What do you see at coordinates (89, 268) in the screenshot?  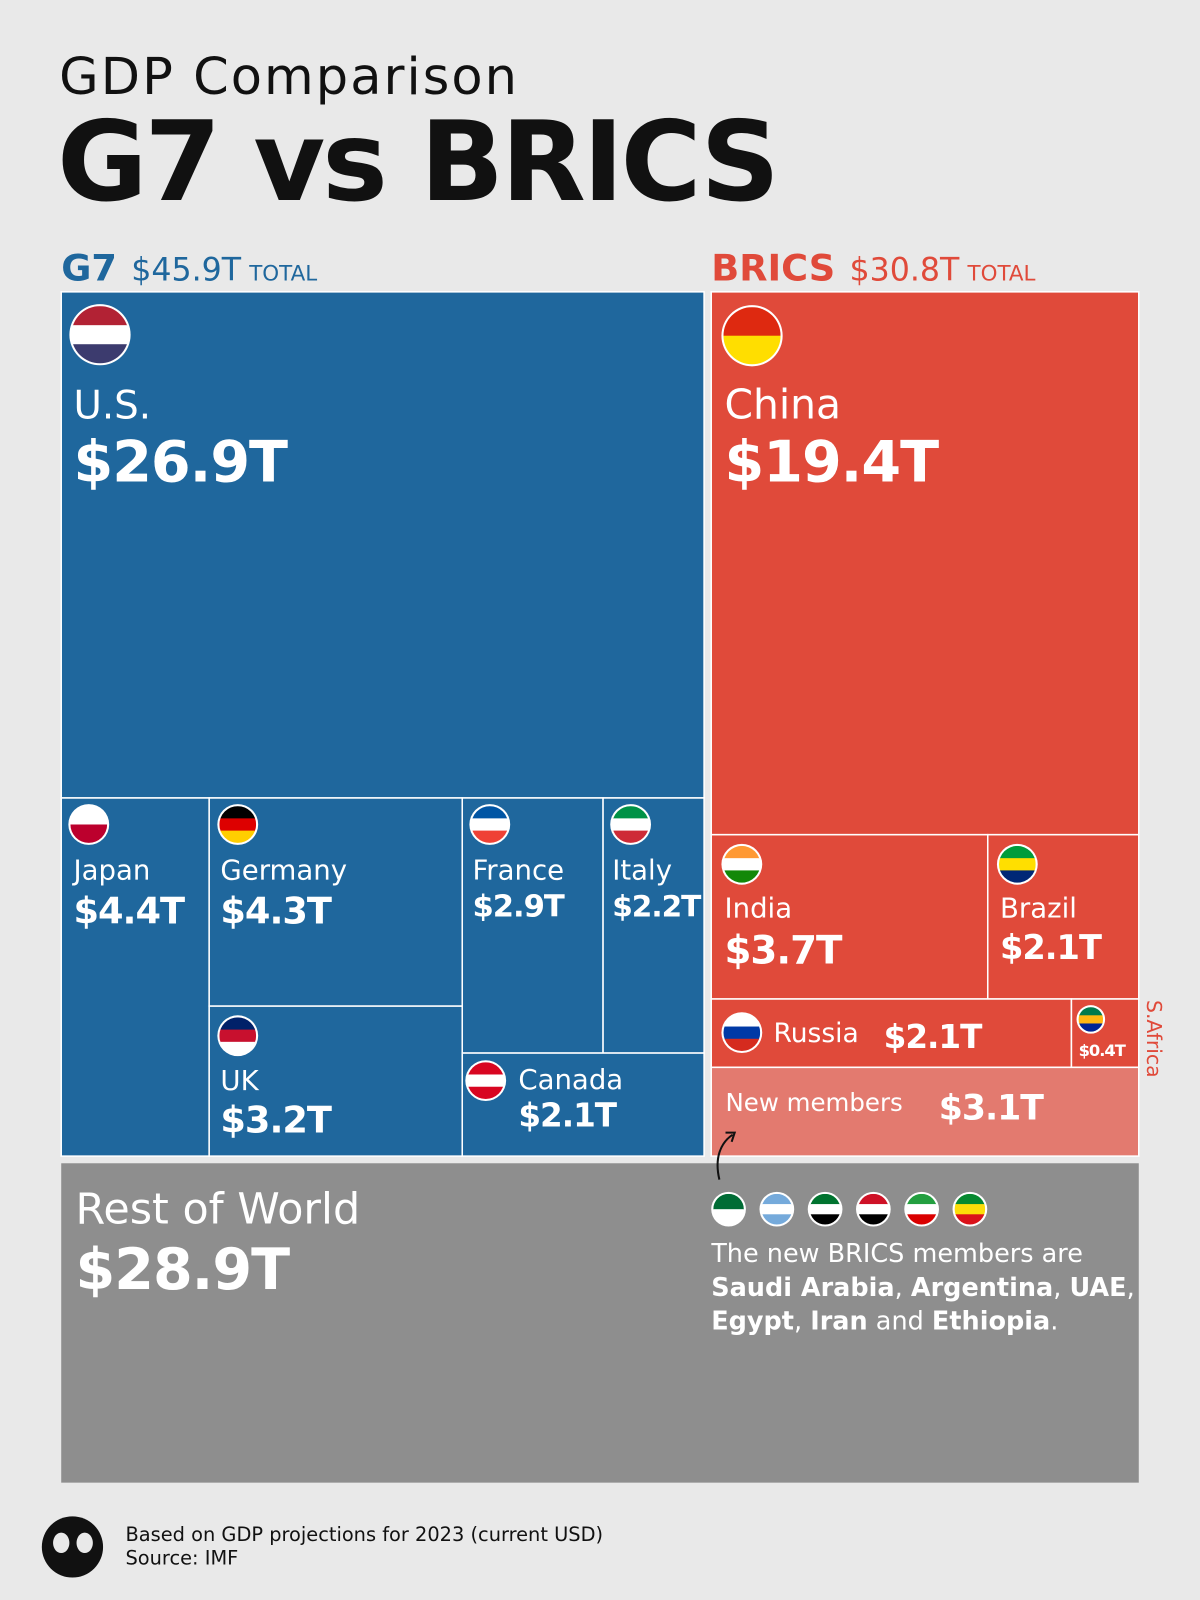 I see `group-name: G7` at bounding box center [89, 268].